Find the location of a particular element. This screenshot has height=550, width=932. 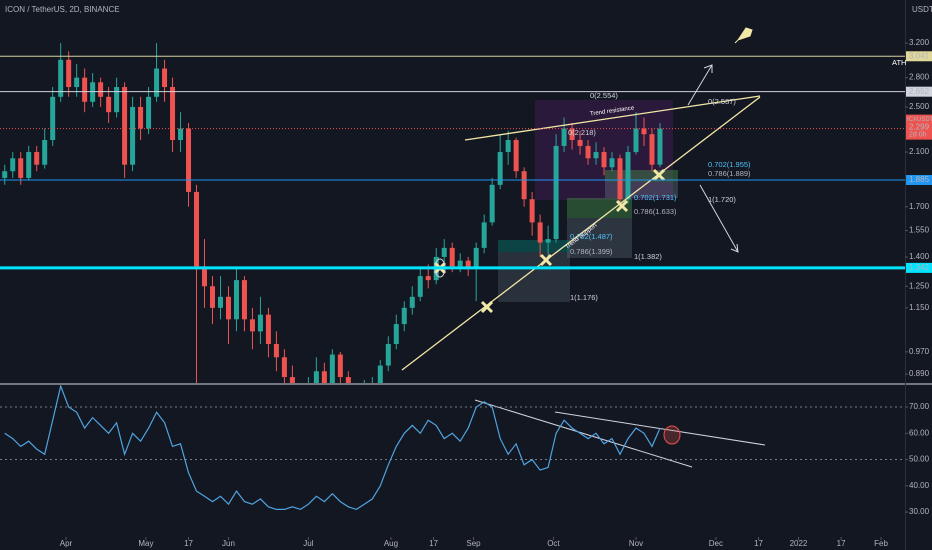

annotation: 0.702(1.731) is located at coordinates (655, 197).